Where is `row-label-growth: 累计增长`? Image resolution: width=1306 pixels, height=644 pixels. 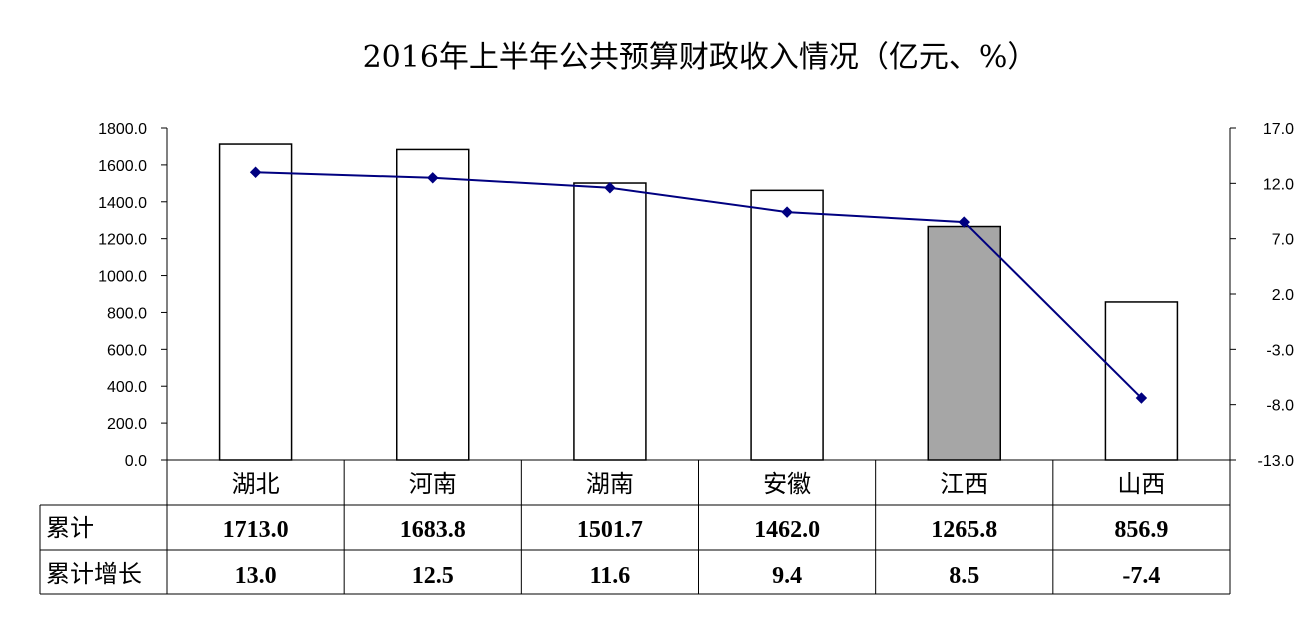 row-label-growth: 累计增长 is located at coordinates (94, 574).